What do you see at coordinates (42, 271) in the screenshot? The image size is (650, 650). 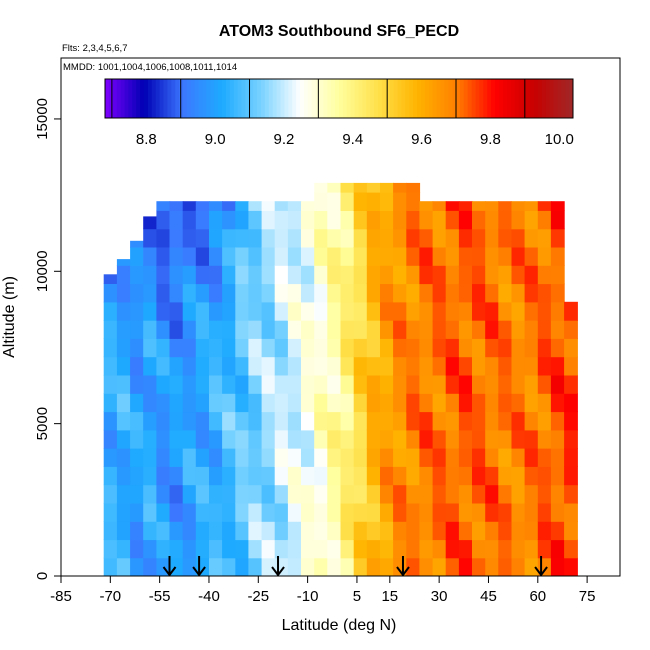 I see `y-tick-label: 10000` at bounding box center [42, 271].